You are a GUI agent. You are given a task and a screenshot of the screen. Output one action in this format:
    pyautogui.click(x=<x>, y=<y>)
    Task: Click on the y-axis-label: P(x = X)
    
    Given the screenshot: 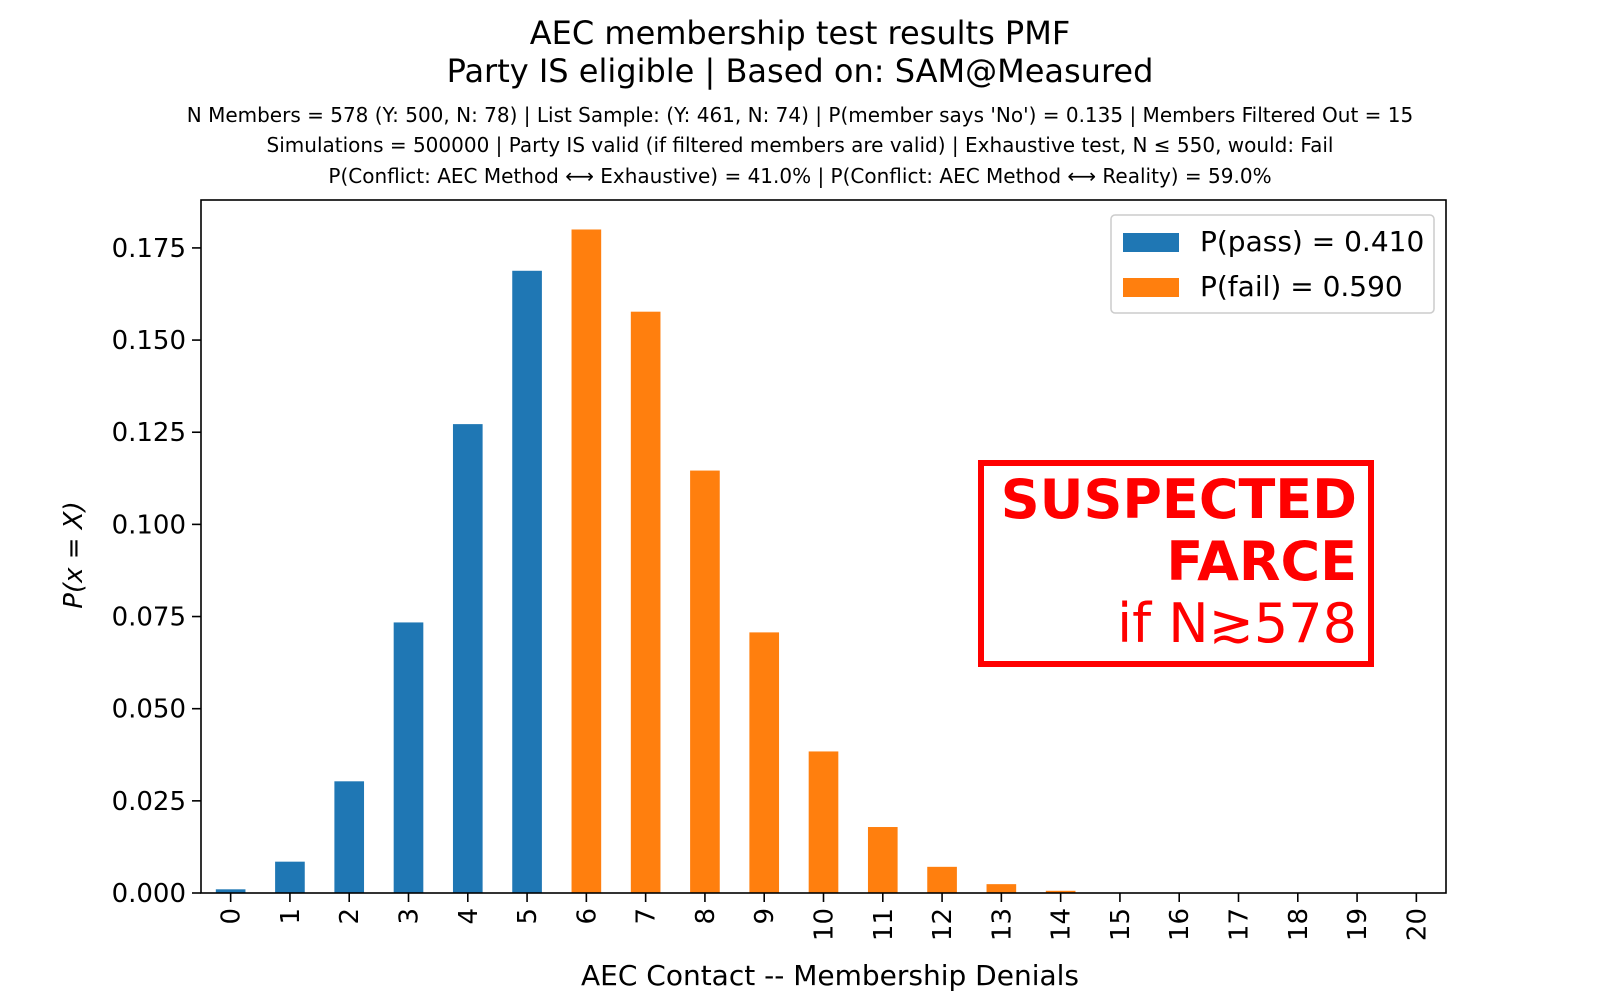 What is the action you would take?
    pyautogui.click(x=74, y=554)
    